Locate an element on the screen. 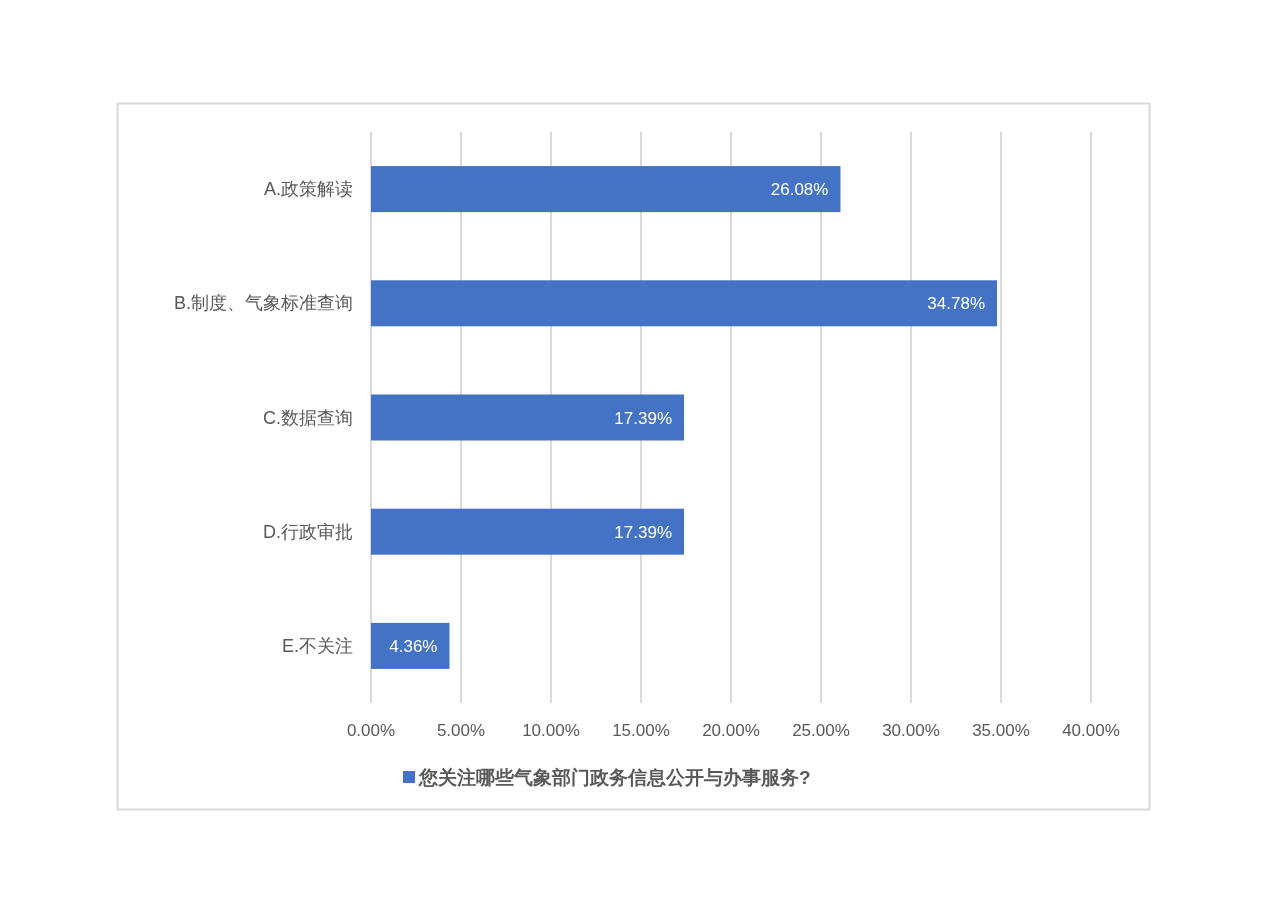 The height and width of the screenshot is (916, 1268). data-label: 4.36% is located at coordinates (413, 646).